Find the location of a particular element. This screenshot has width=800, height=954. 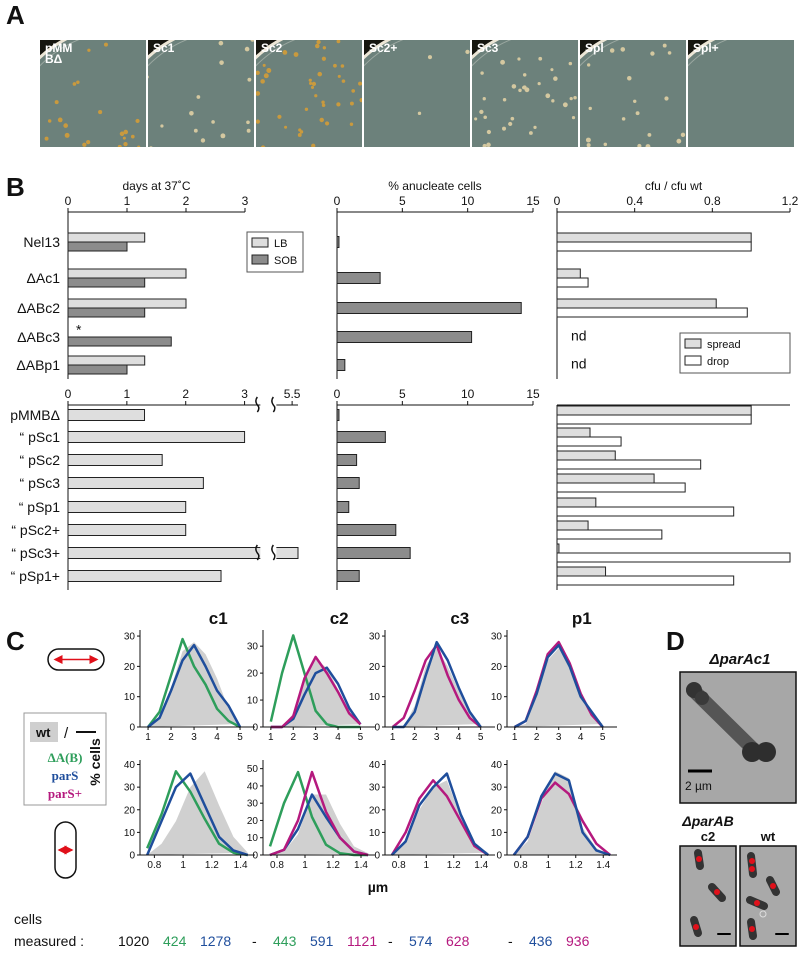

cells-label: measured : is located at coordinates (49, 941).